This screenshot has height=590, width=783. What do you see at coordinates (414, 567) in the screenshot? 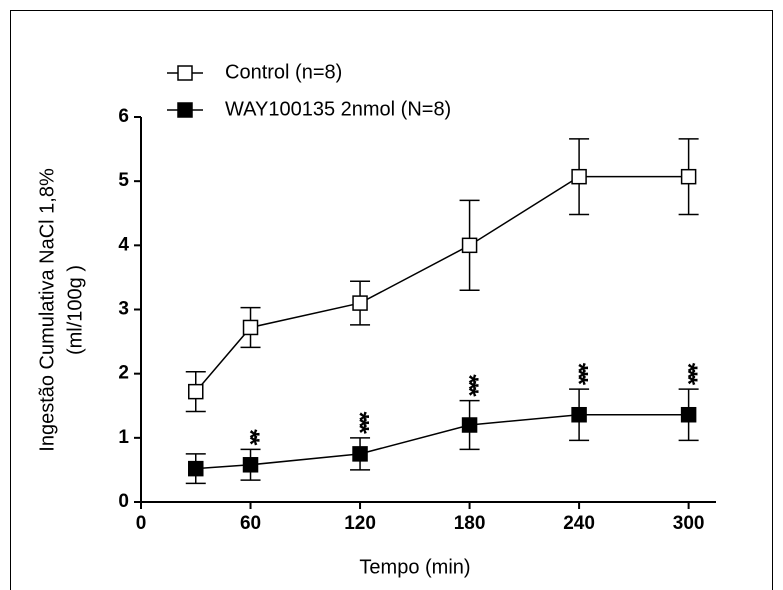
I see `x-axis-label: Tempo (min)` at bounding box center [414, 567].